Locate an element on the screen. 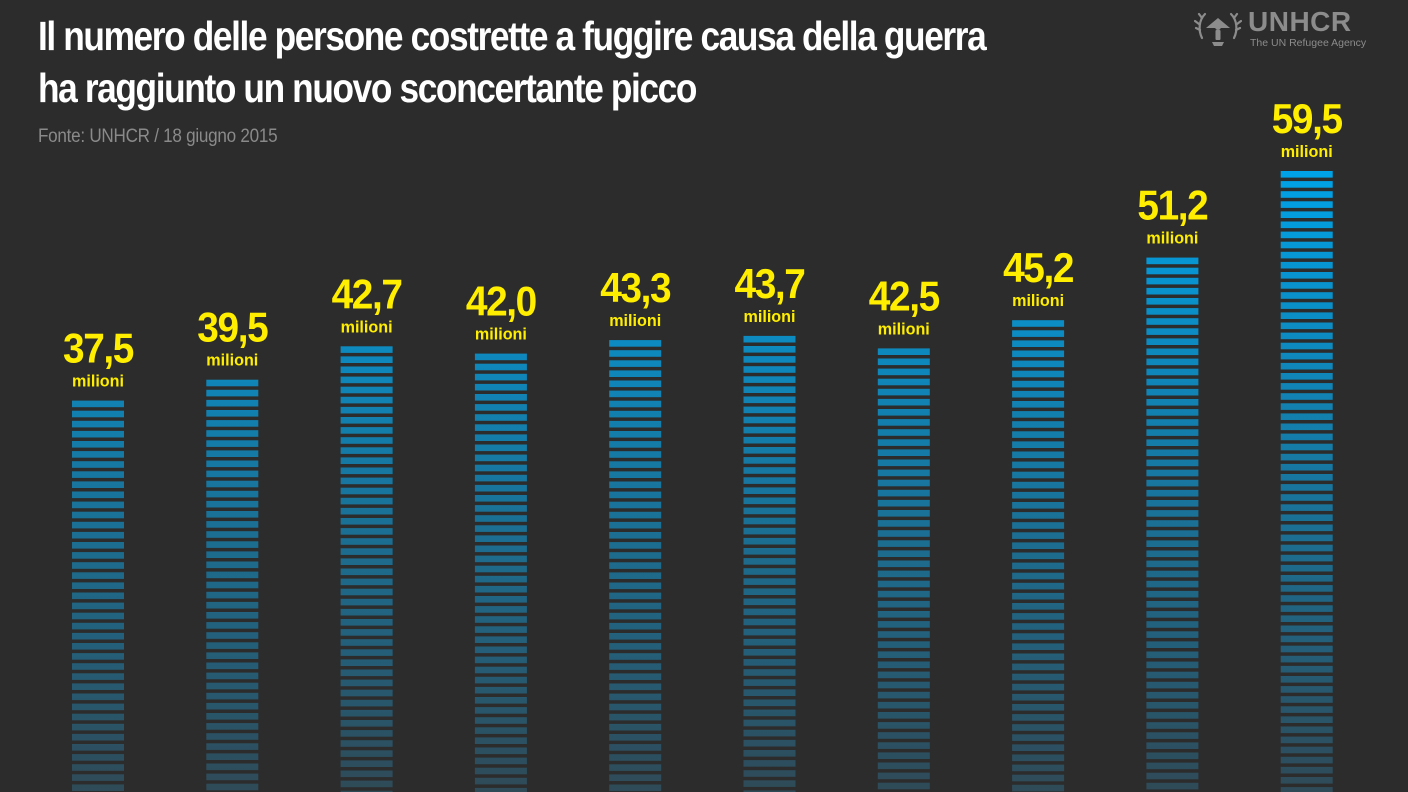 The height and width of the screenshot is (792, 1408). bar-value-label: 42,0 is located at coordinates (501, 301).